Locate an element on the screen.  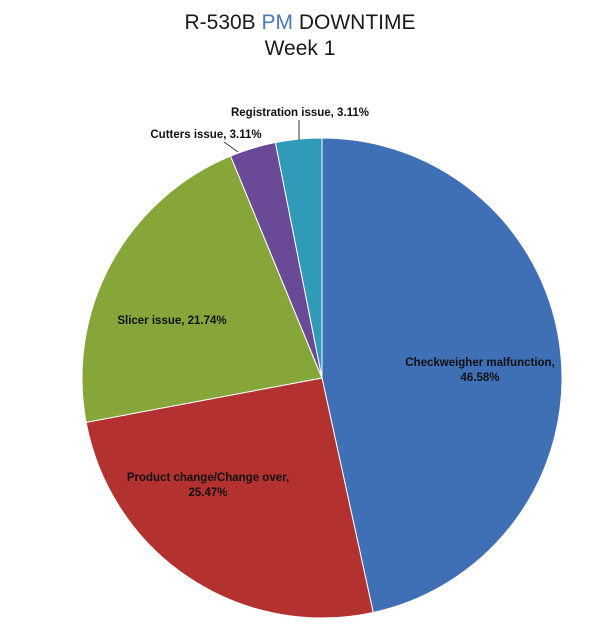
chart-title: R-530B PM DOWNTIME Week 1 is located at coordinates (300, 36).